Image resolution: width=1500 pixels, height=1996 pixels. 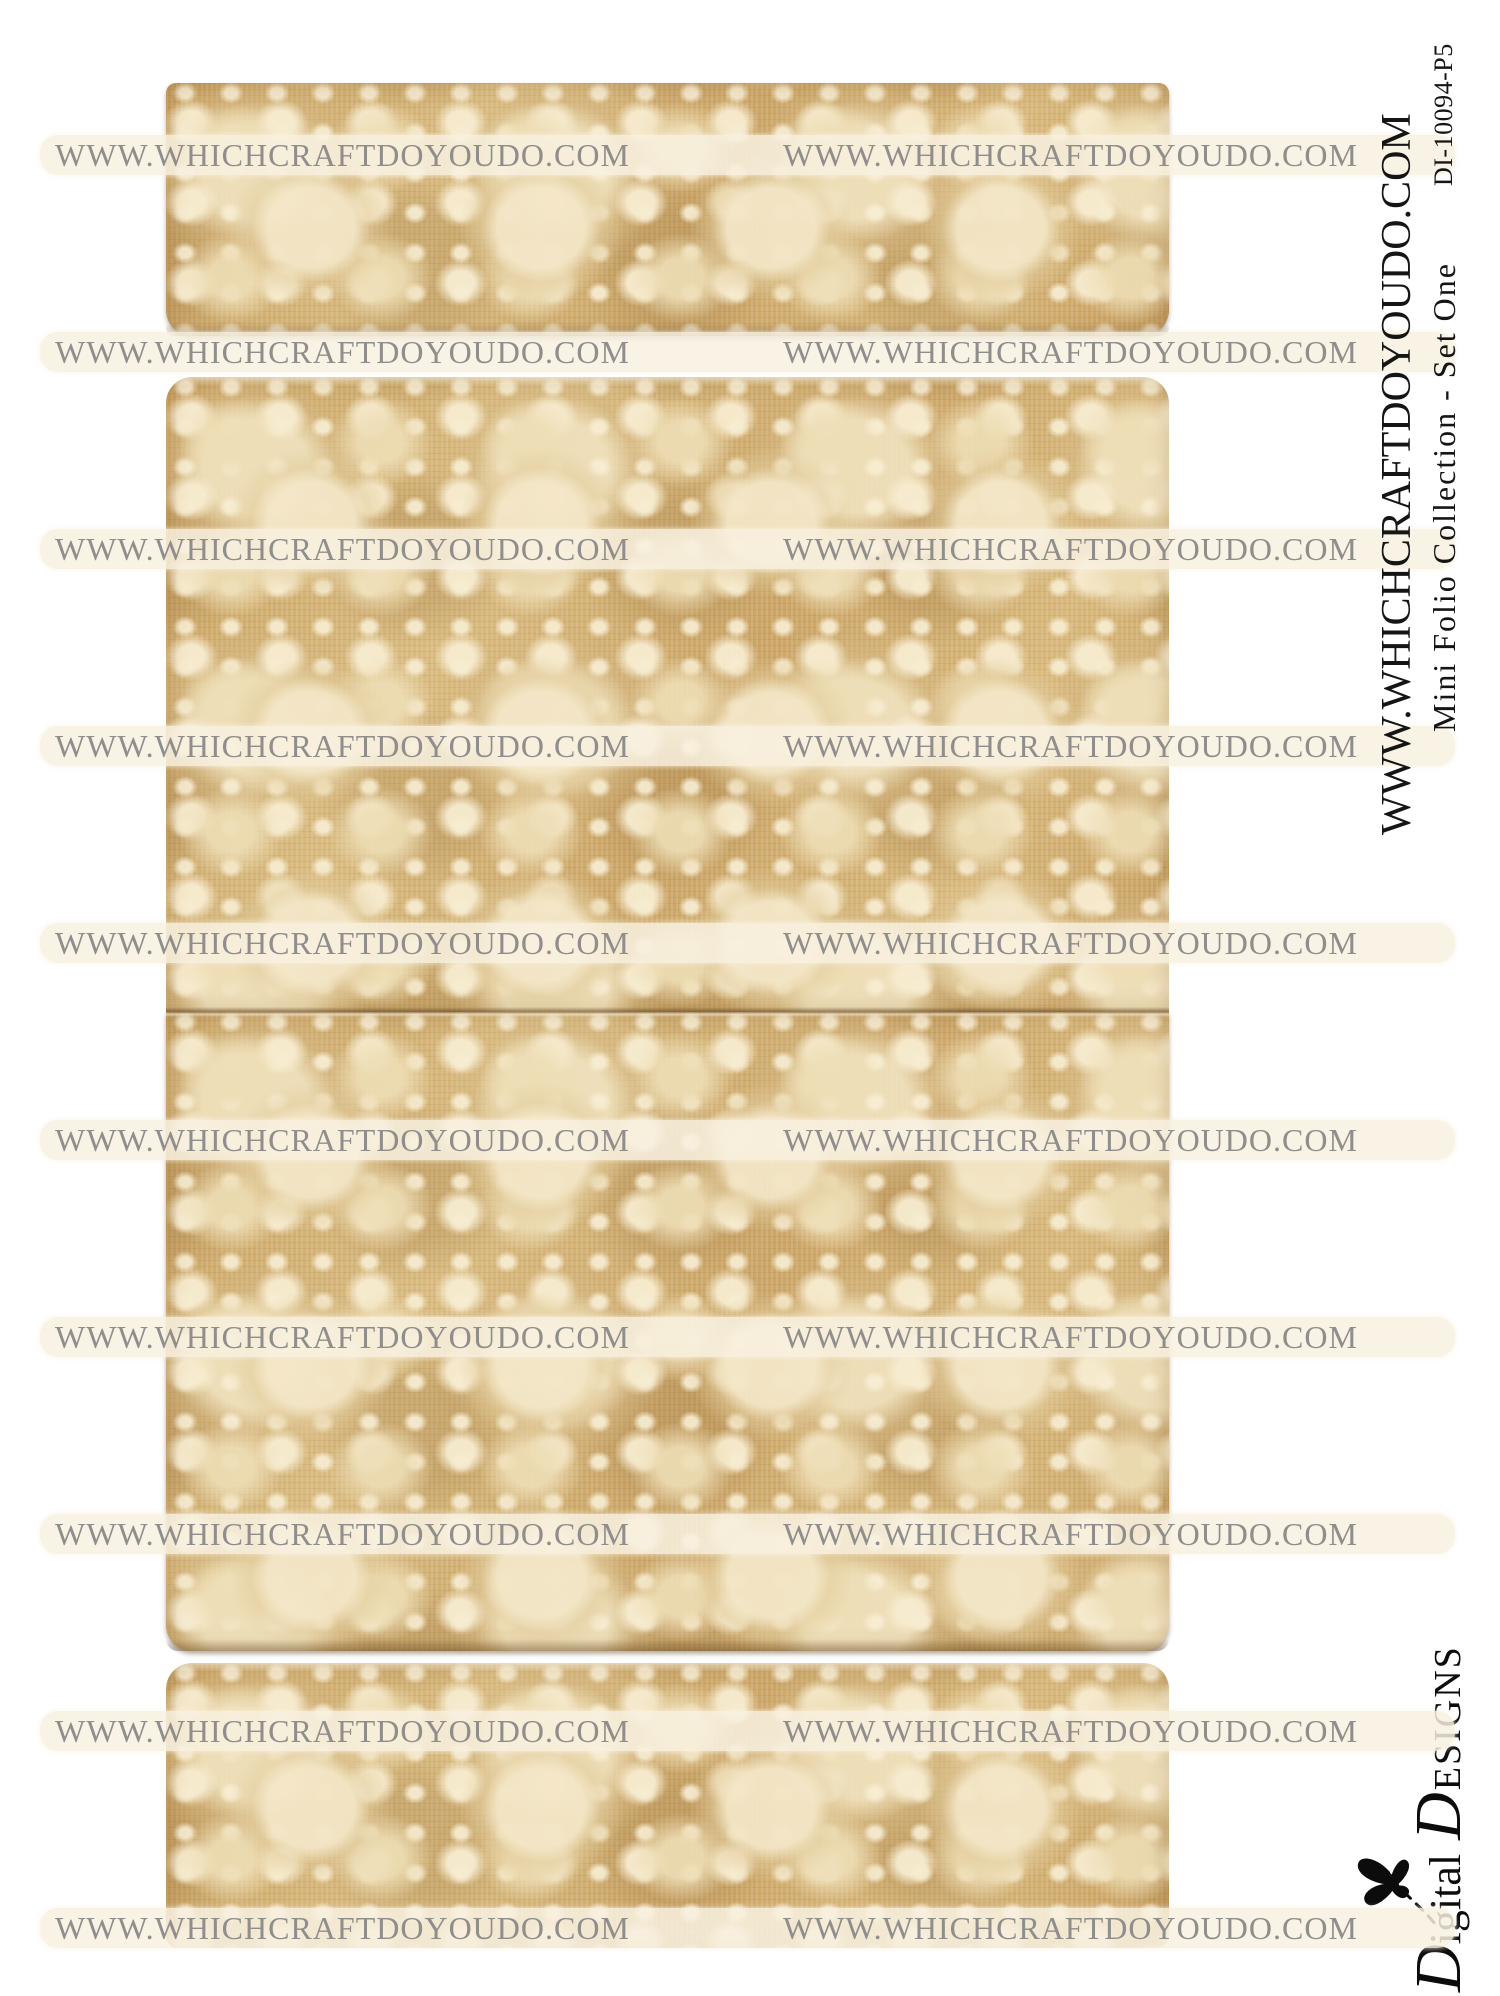 What do you see at coordinates (1397, 474) in the screenshot?
I see `vertical-site-url: WWW.WHICHCRAFTDOYOUDO.COM` at bounding box center [1397, 474].